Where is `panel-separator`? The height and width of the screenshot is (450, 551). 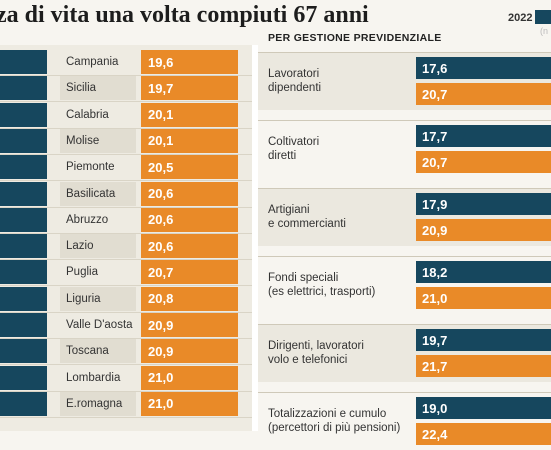
panel-separator is located at coordinates (255, 238).